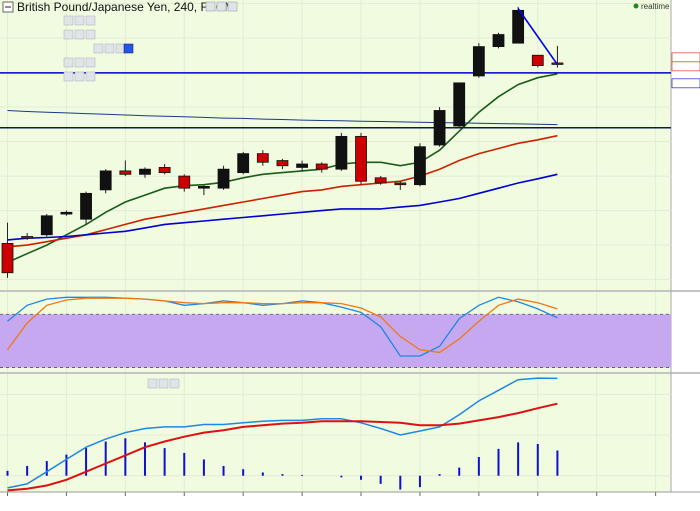 The image size is (700, 511). I want to click on indicator-legend, so click(98, 48).